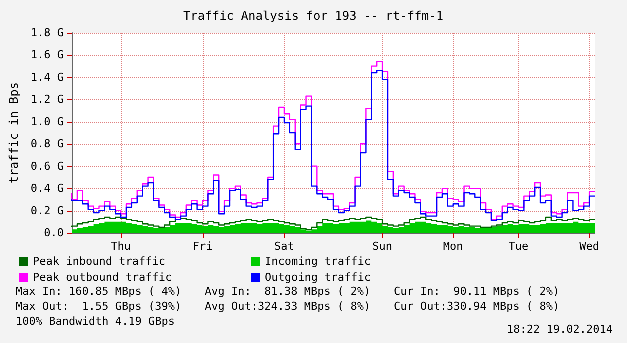 This screenshot has width=627, height=343. Describe the element at coordinates (14, 133) in the screenshot. I see `y-axis-title: traffic in Bps` at that location.